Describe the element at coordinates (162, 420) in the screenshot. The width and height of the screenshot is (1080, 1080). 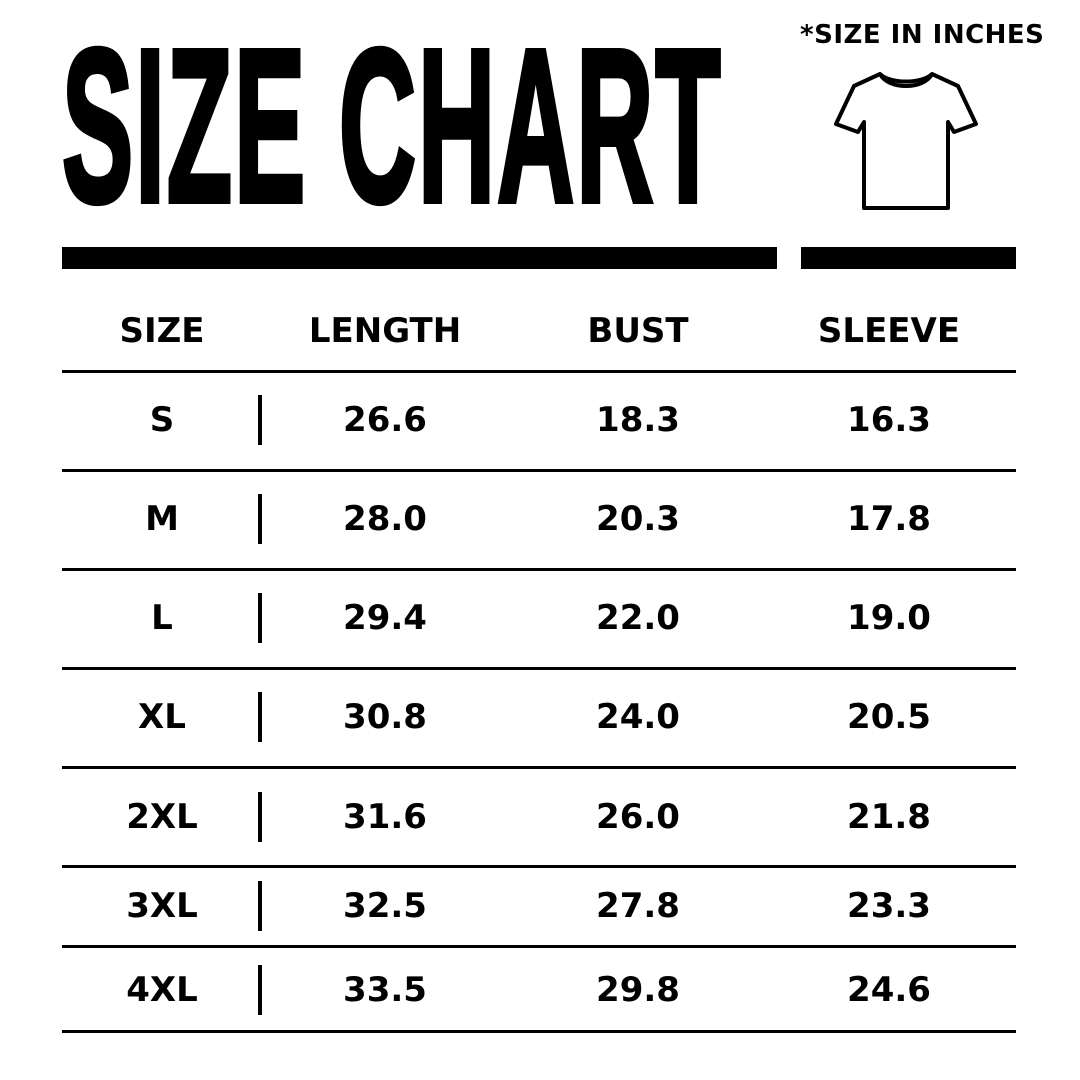
I see `cell-size: S` at that location.